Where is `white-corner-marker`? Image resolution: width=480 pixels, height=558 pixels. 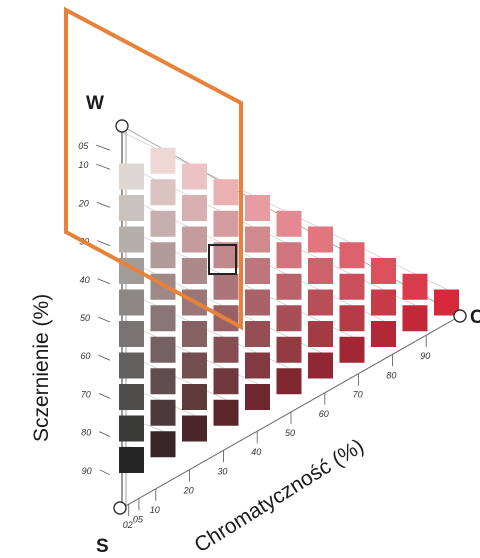 white-corner-marker is located at coordinates (122, 126).